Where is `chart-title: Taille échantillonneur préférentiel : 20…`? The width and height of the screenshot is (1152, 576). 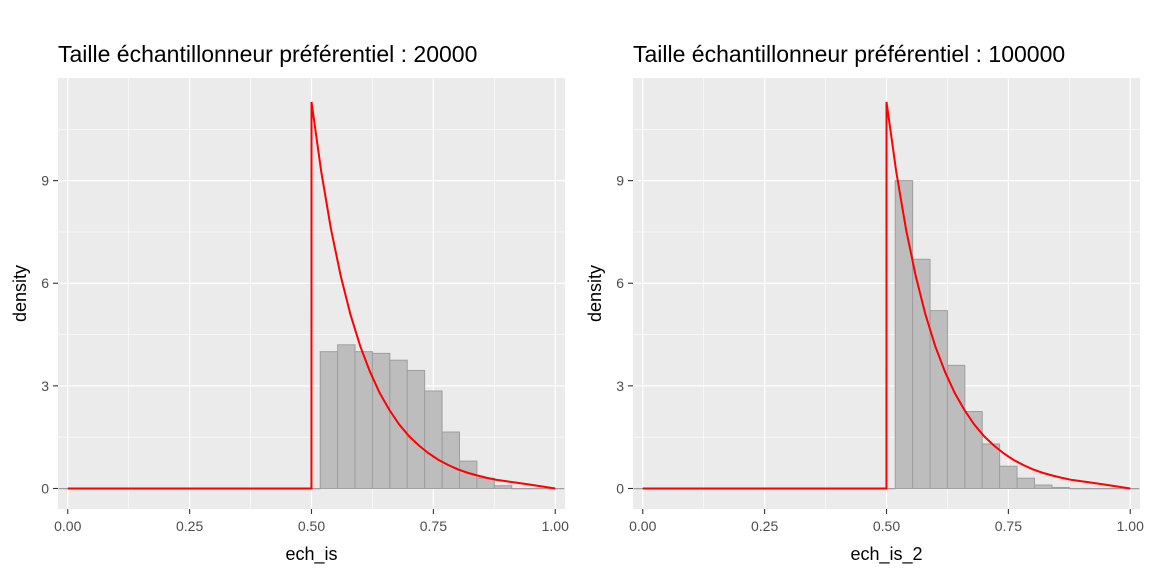
chart-title: Taille échantillonneur préférentiel : 20… is located at coordinates (267, 54).